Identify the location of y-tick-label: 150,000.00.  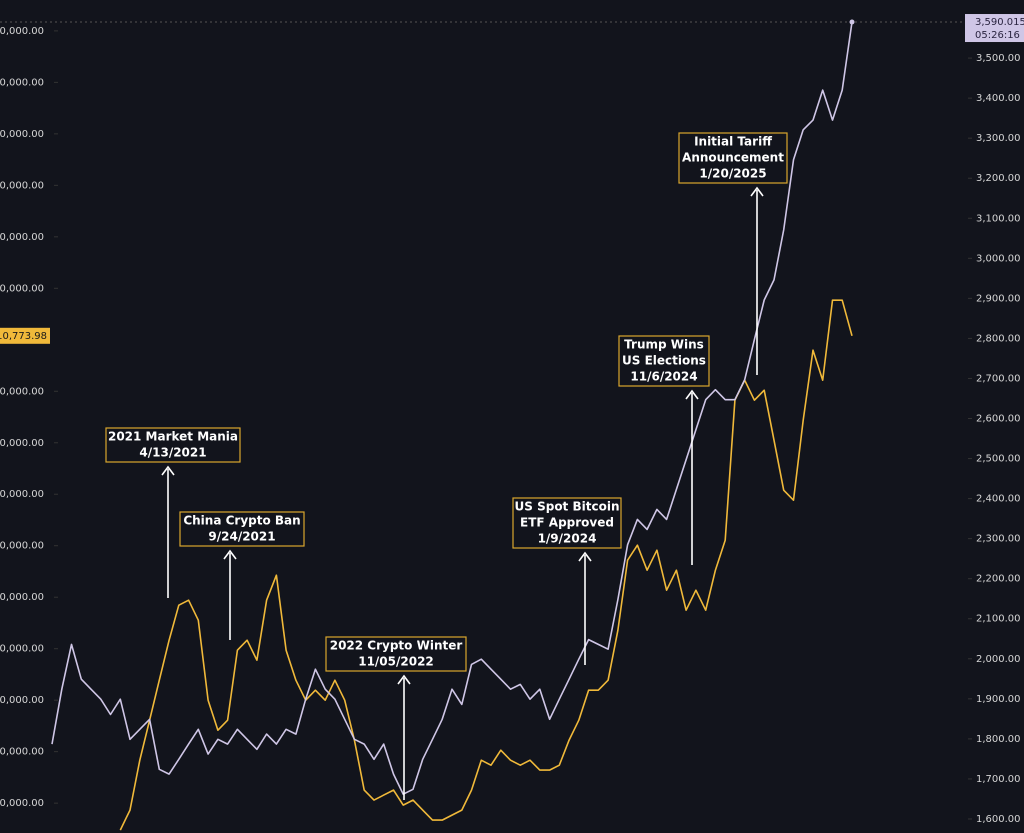
(22, 134).